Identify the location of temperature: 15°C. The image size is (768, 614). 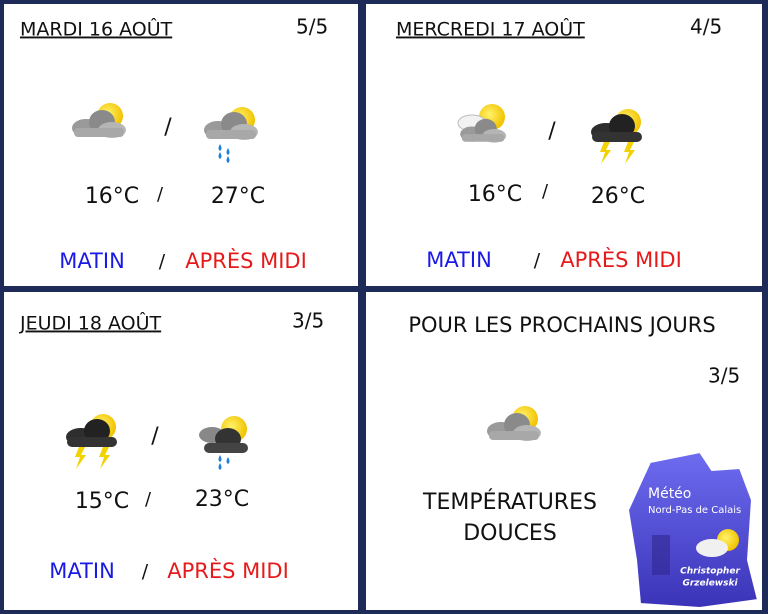
(102, 501).